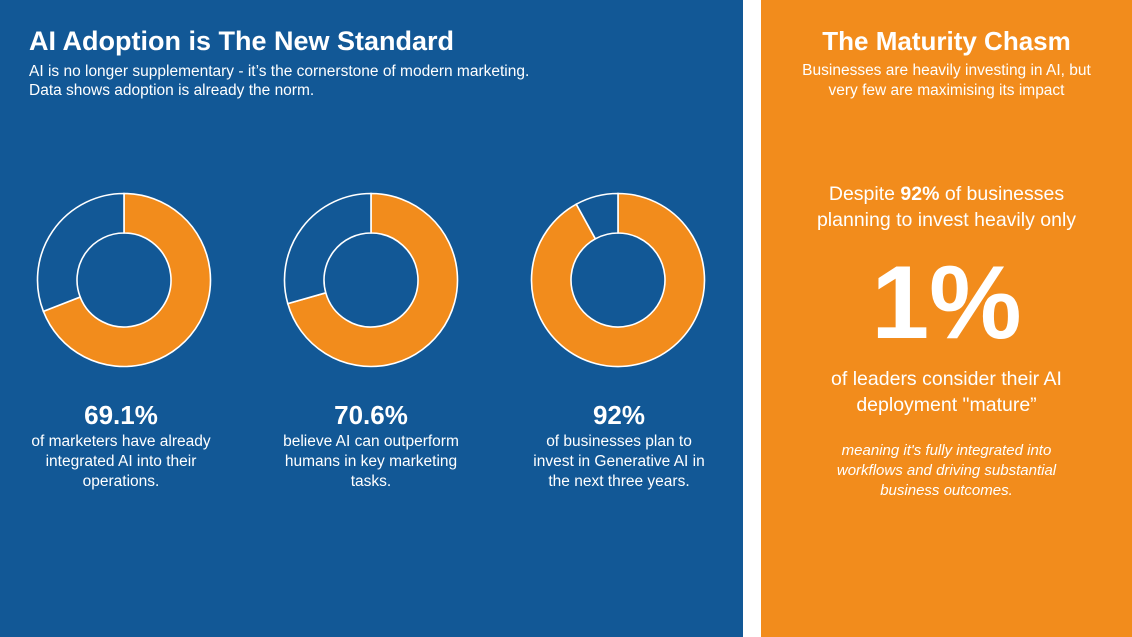  I want to click on stat-description-line: humans in key marketing, so click(371, 461).